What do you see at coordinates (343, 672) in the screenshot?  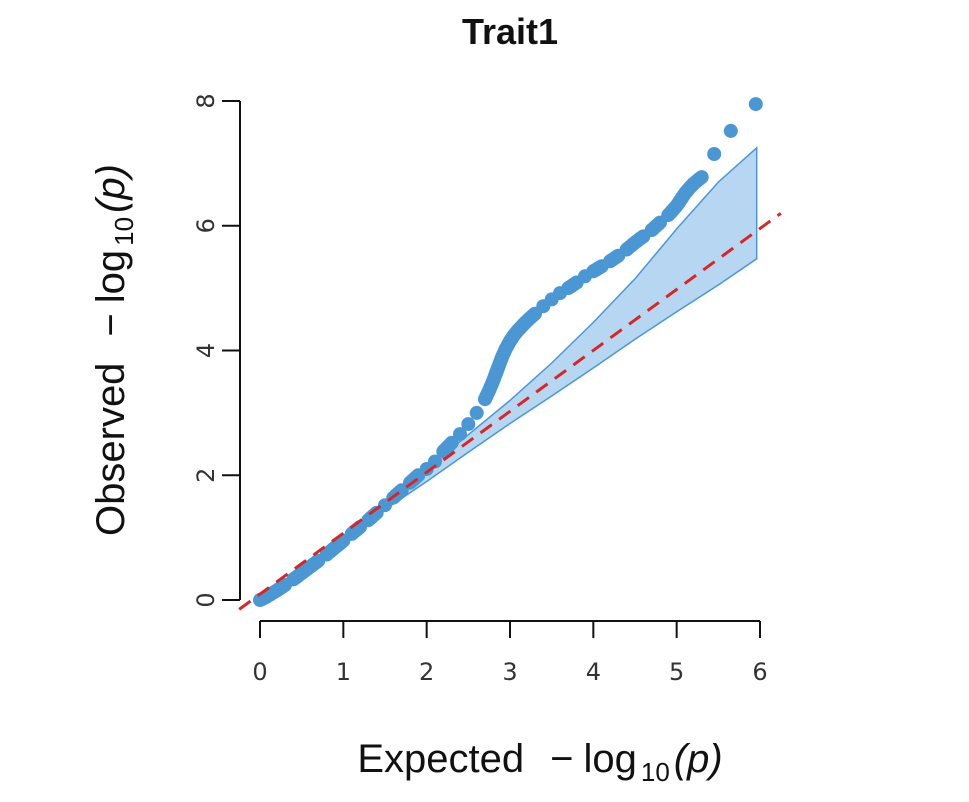 I see `x-tick-label: 1` at bounding box center [343, 672].